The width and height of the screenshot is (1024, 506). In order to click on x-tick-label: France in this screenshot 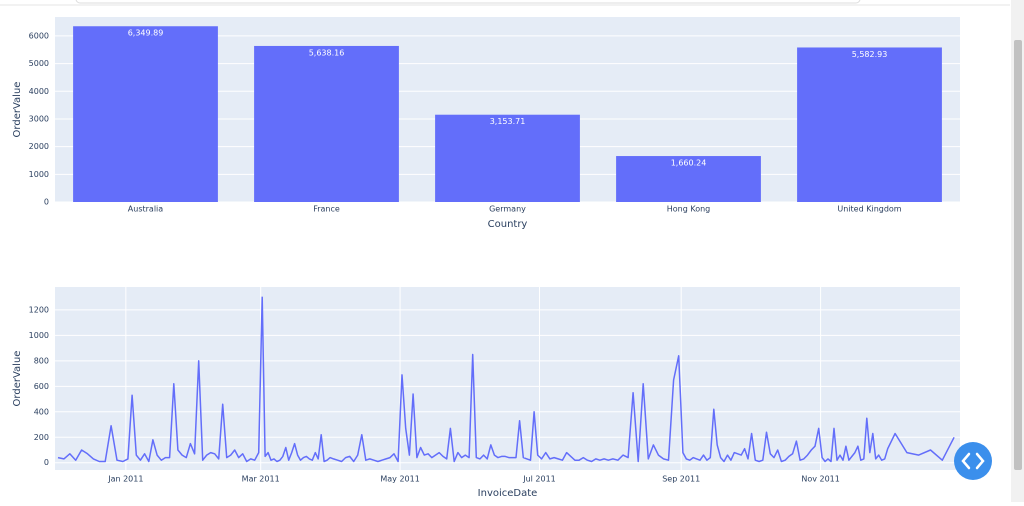, I will do `click(326, 209)`.